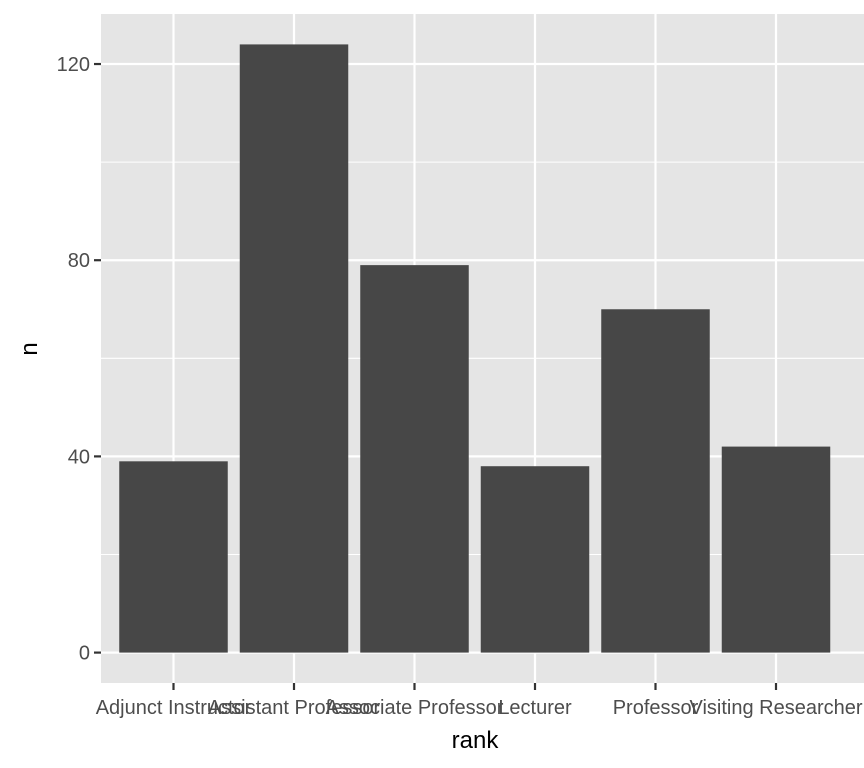 This screenshot has width=864, height=768. What do you see at coordinates (174, 708) in the screenshot?
I see `x-tick-label: Adjunct Instructor` at bounding box center [174, 708].